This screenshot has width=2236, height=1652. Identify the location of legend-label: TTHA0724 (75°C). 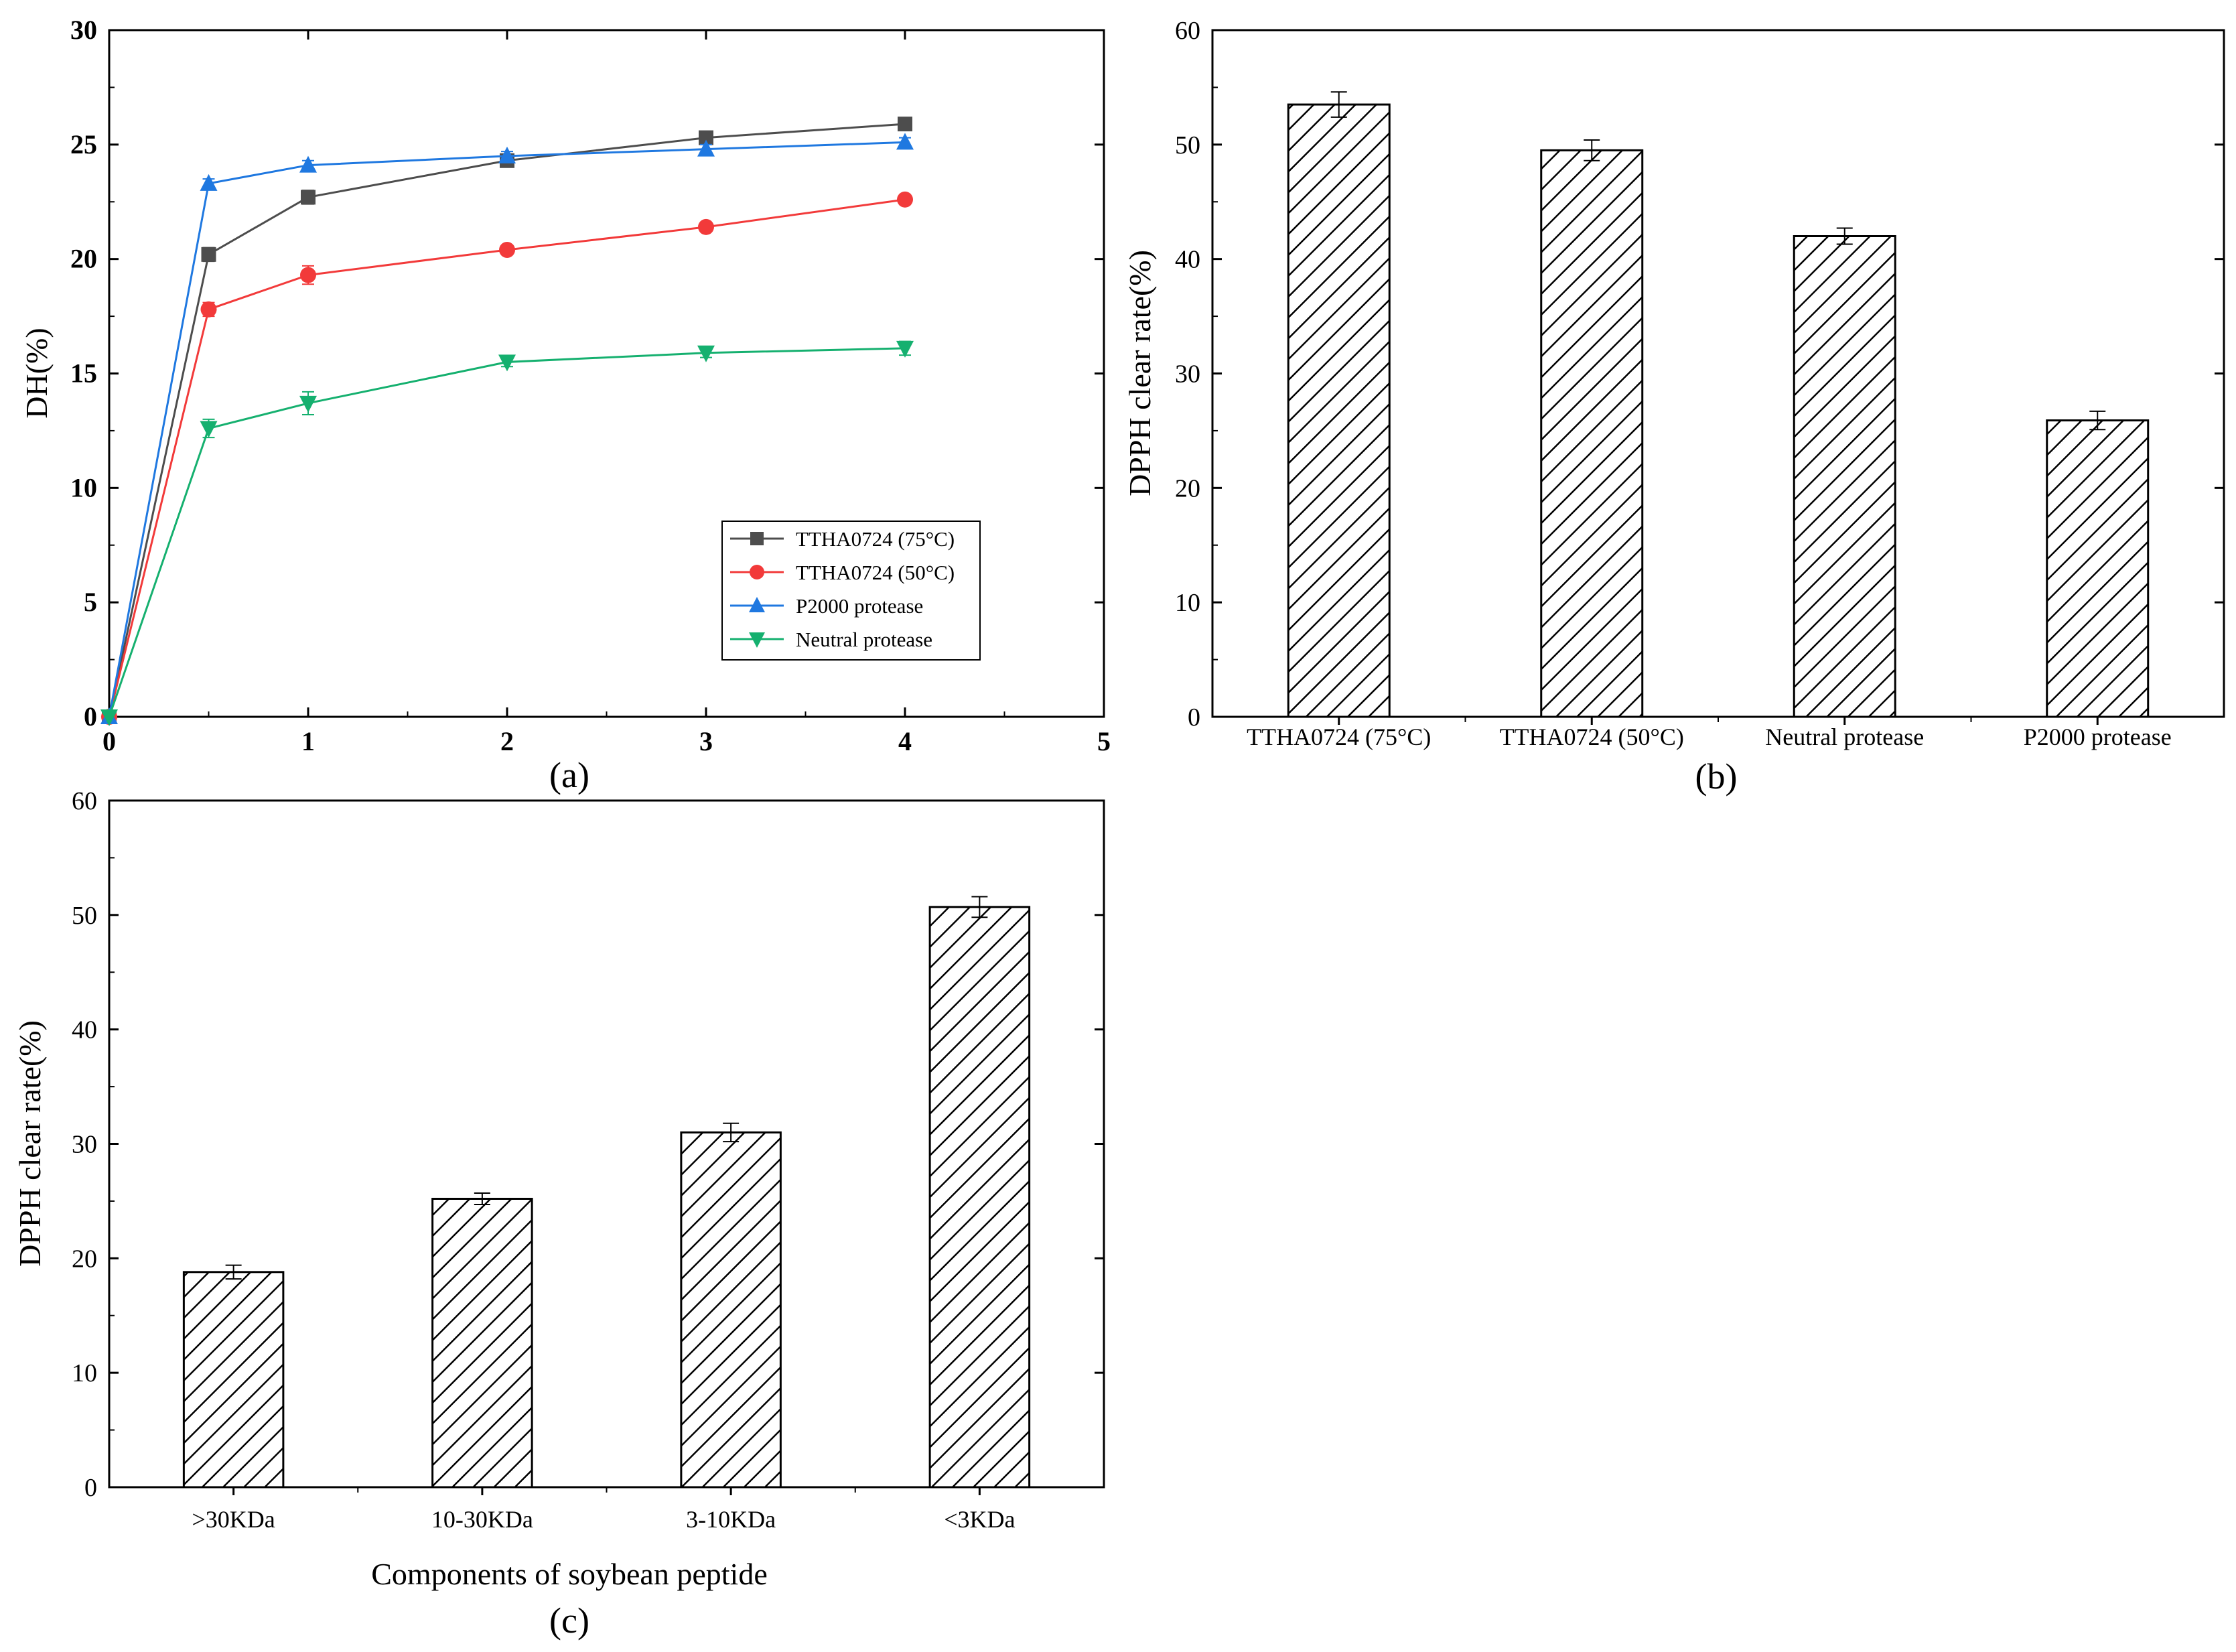
(875, 539).